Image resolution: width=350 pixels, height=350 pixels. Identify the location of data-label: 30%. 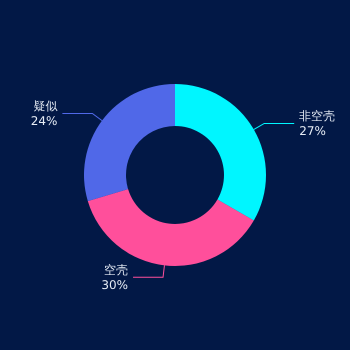
(114, 285).